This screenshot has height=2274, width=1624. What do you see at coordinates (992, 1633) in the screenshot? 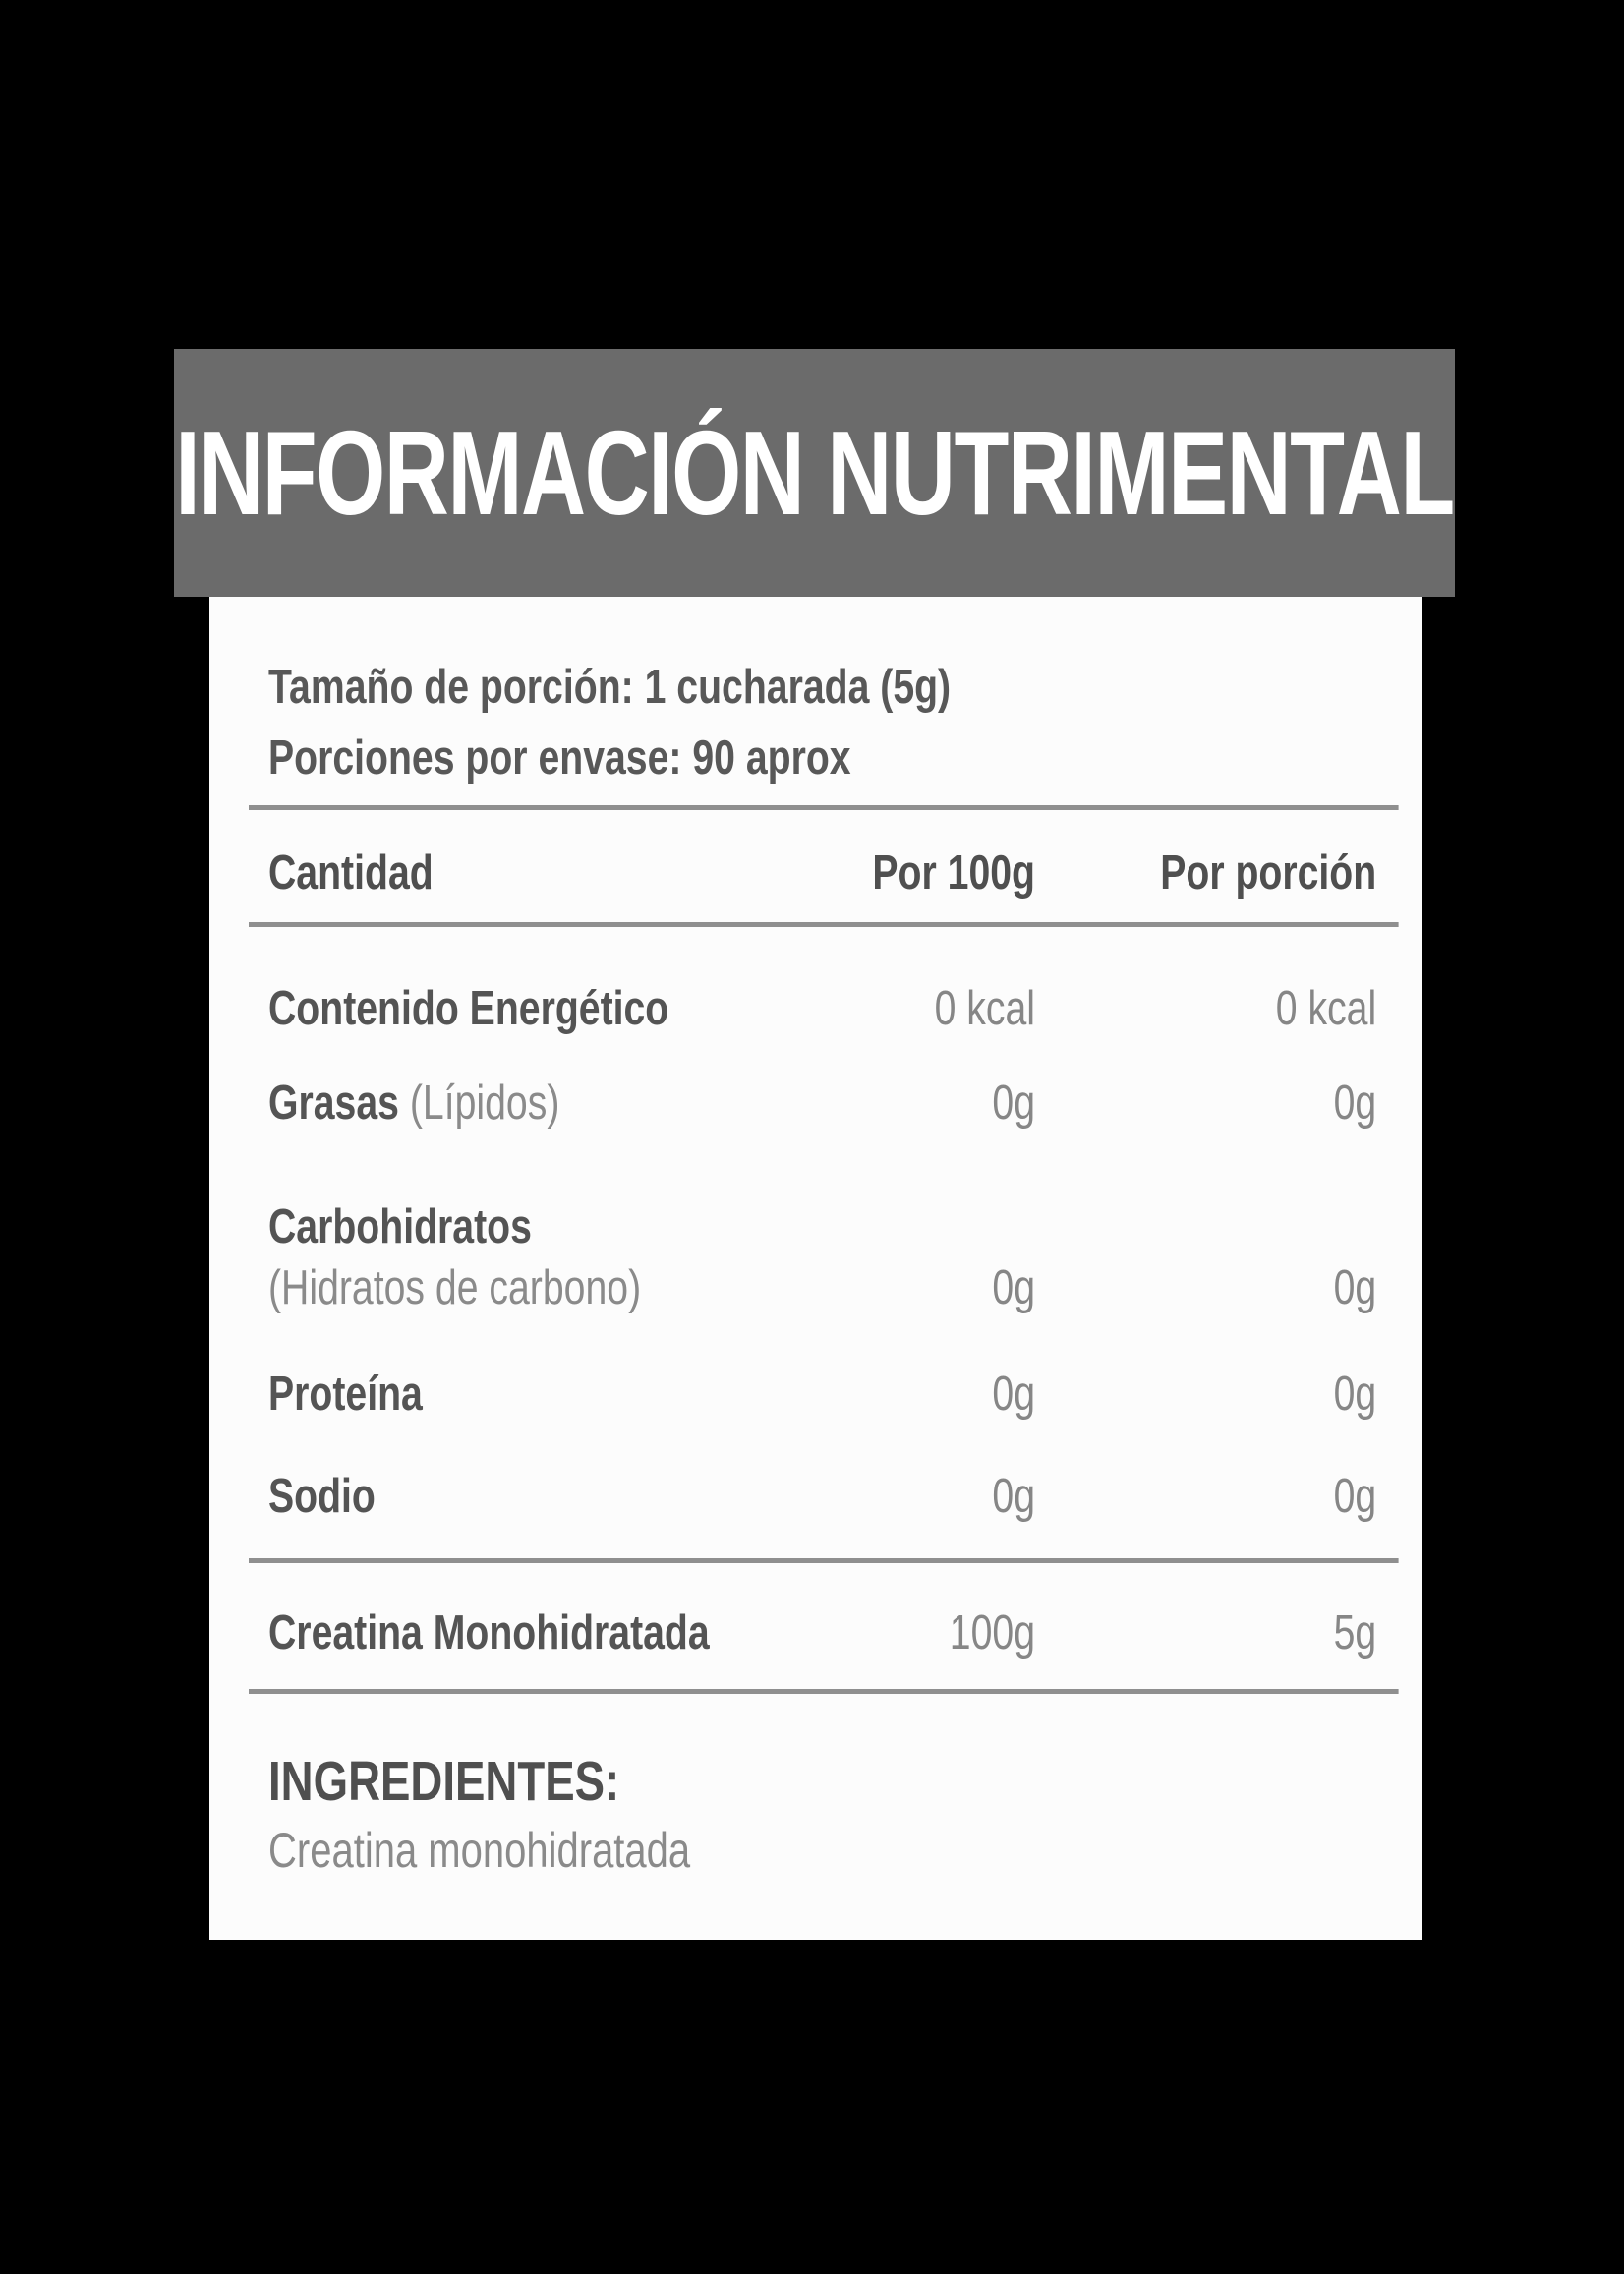
I see `value-per-100g: 100g` at bounding box center [992, 1633].